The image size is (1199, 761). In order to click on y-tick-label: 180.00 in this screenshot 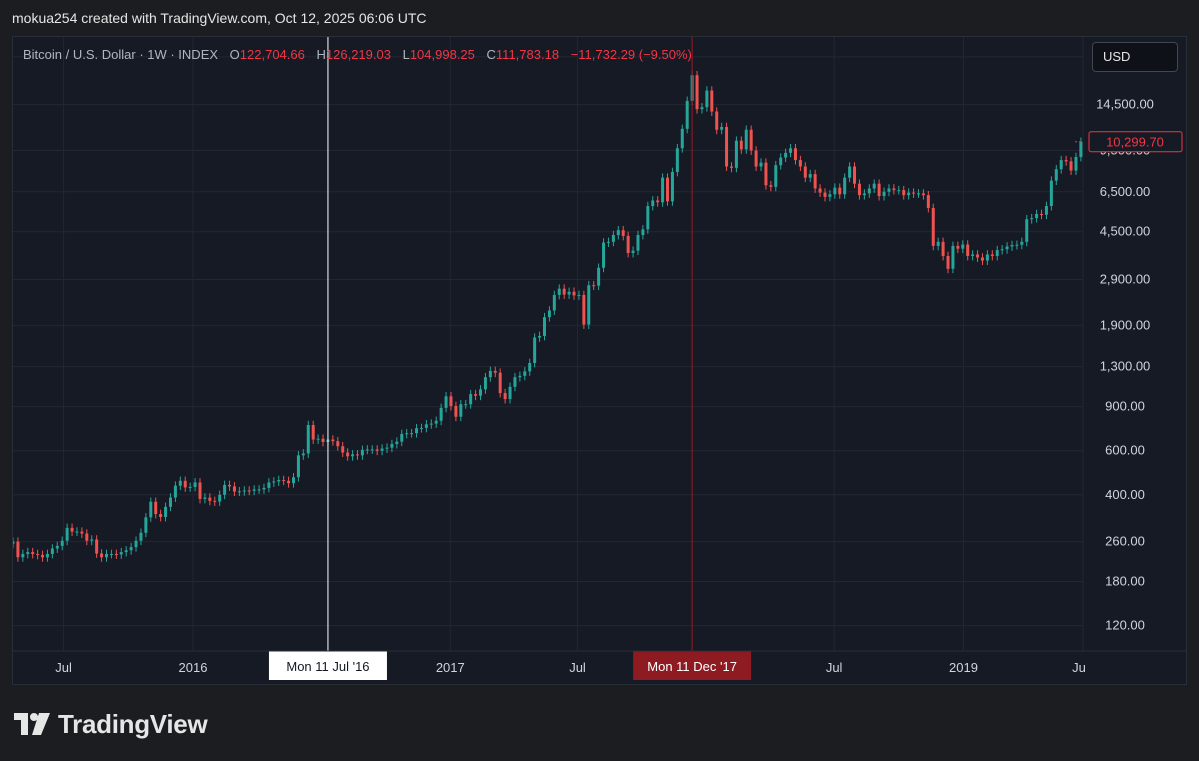, I will do `click(1125, 581)`.